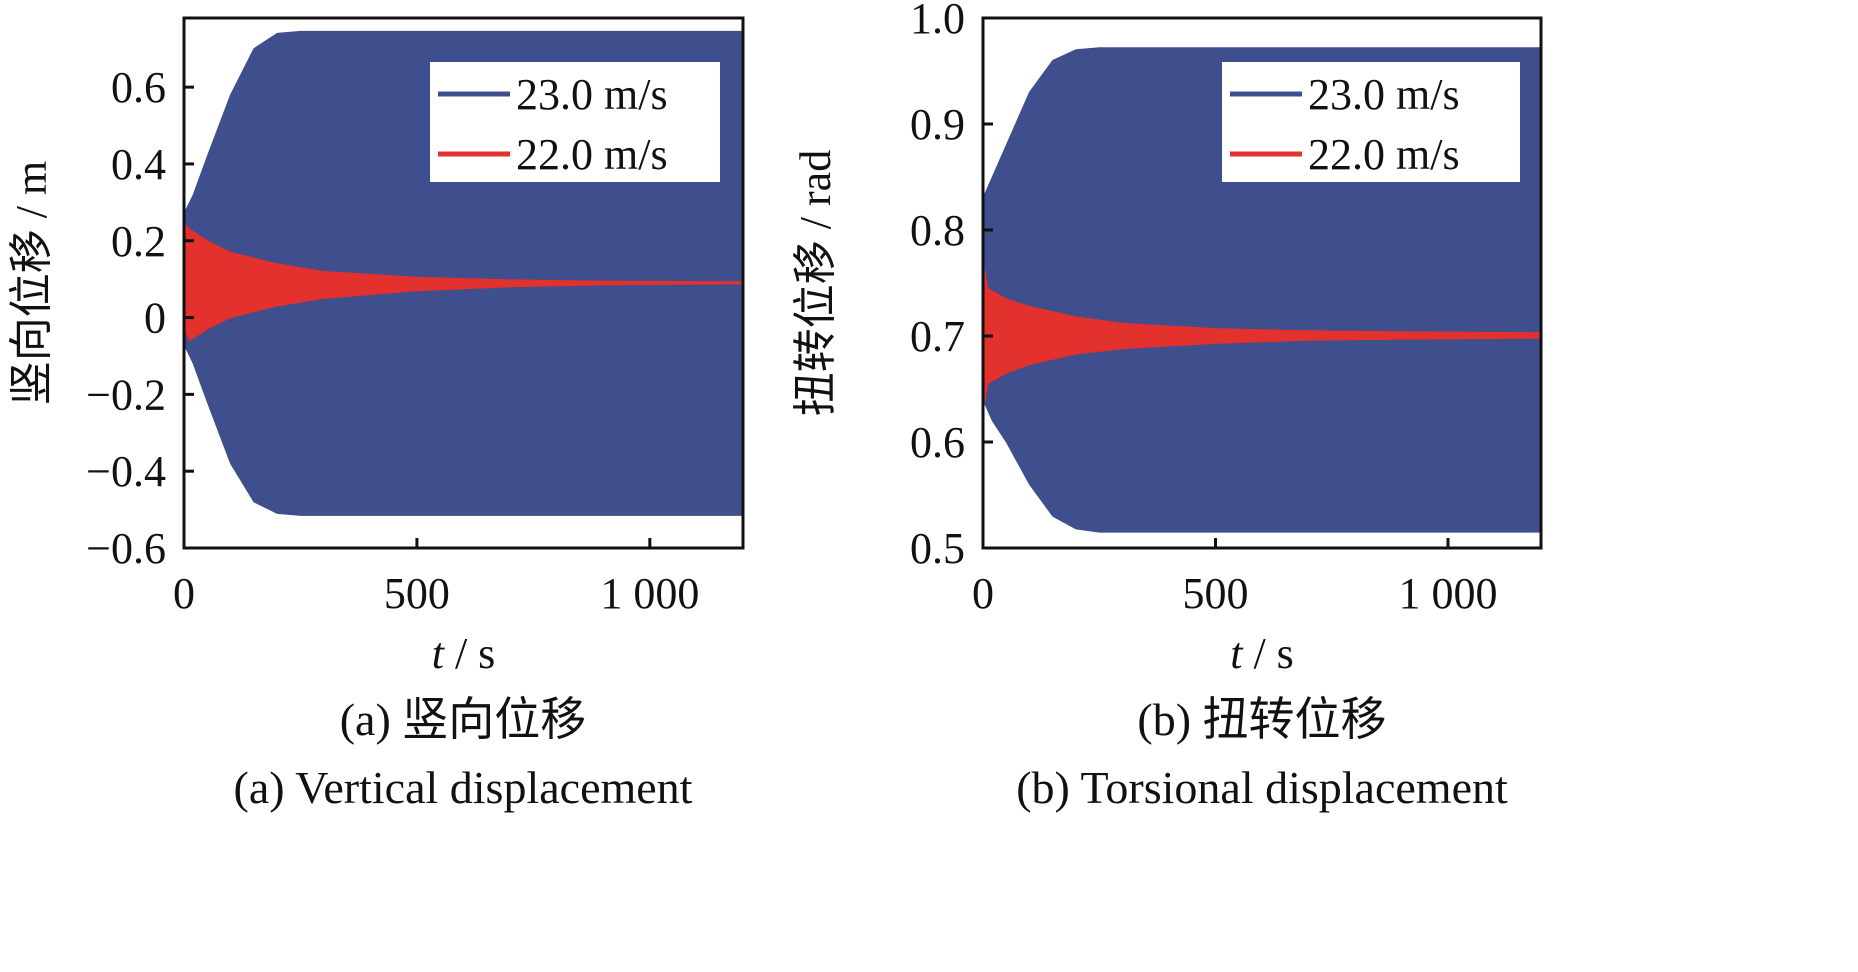  I want to click on y-tick-label: 0.2, so click(138, 241).